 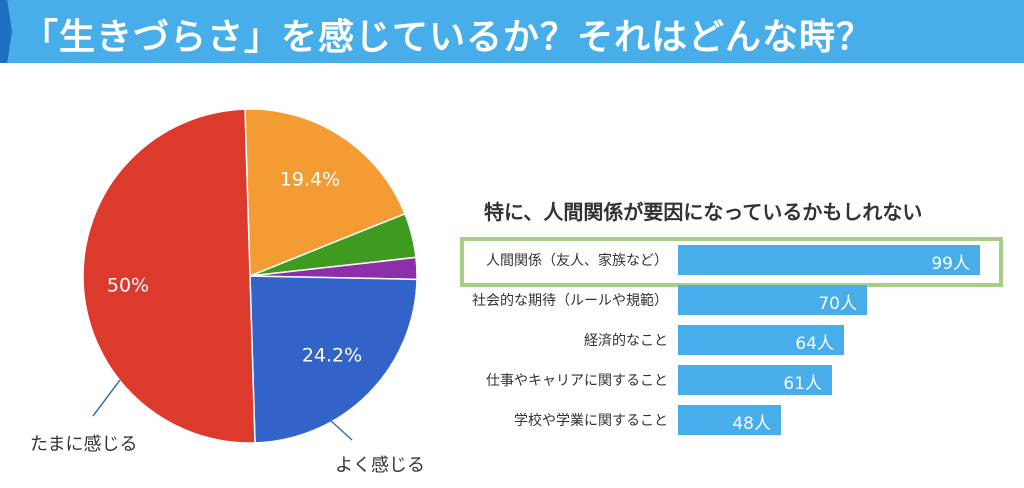 What do you see at coordinates (128, 286) in the screenshot?
I see `pie-data-label: 50%` at bounding box center [128, 286].